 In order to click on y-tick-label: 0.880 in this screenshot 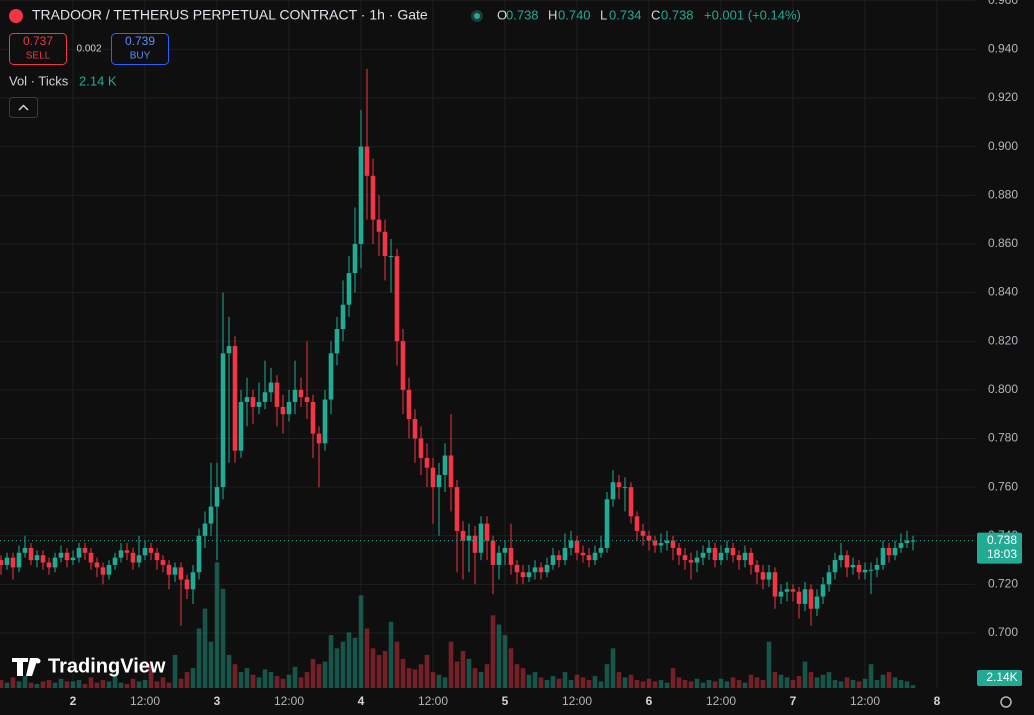, I will do `click(1003, 194)`.